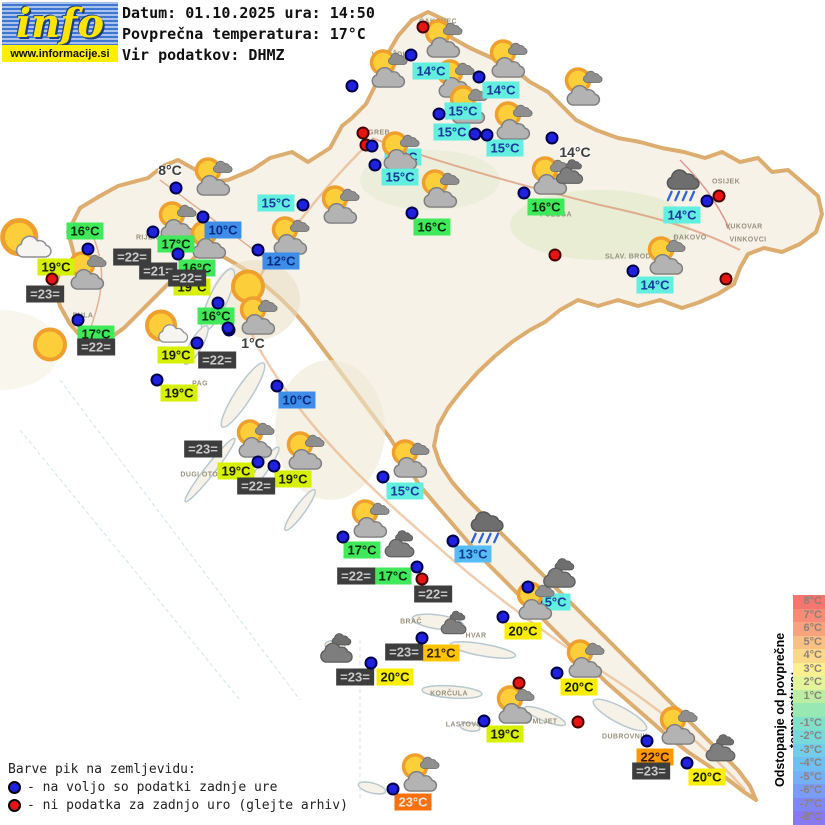 The width and height of the screenshot is (825, 825). Describe the element at coordinates (102, 769) in the screenshot. I see `dot-legend-title: Barve pik na zemljevidu:` at that location.